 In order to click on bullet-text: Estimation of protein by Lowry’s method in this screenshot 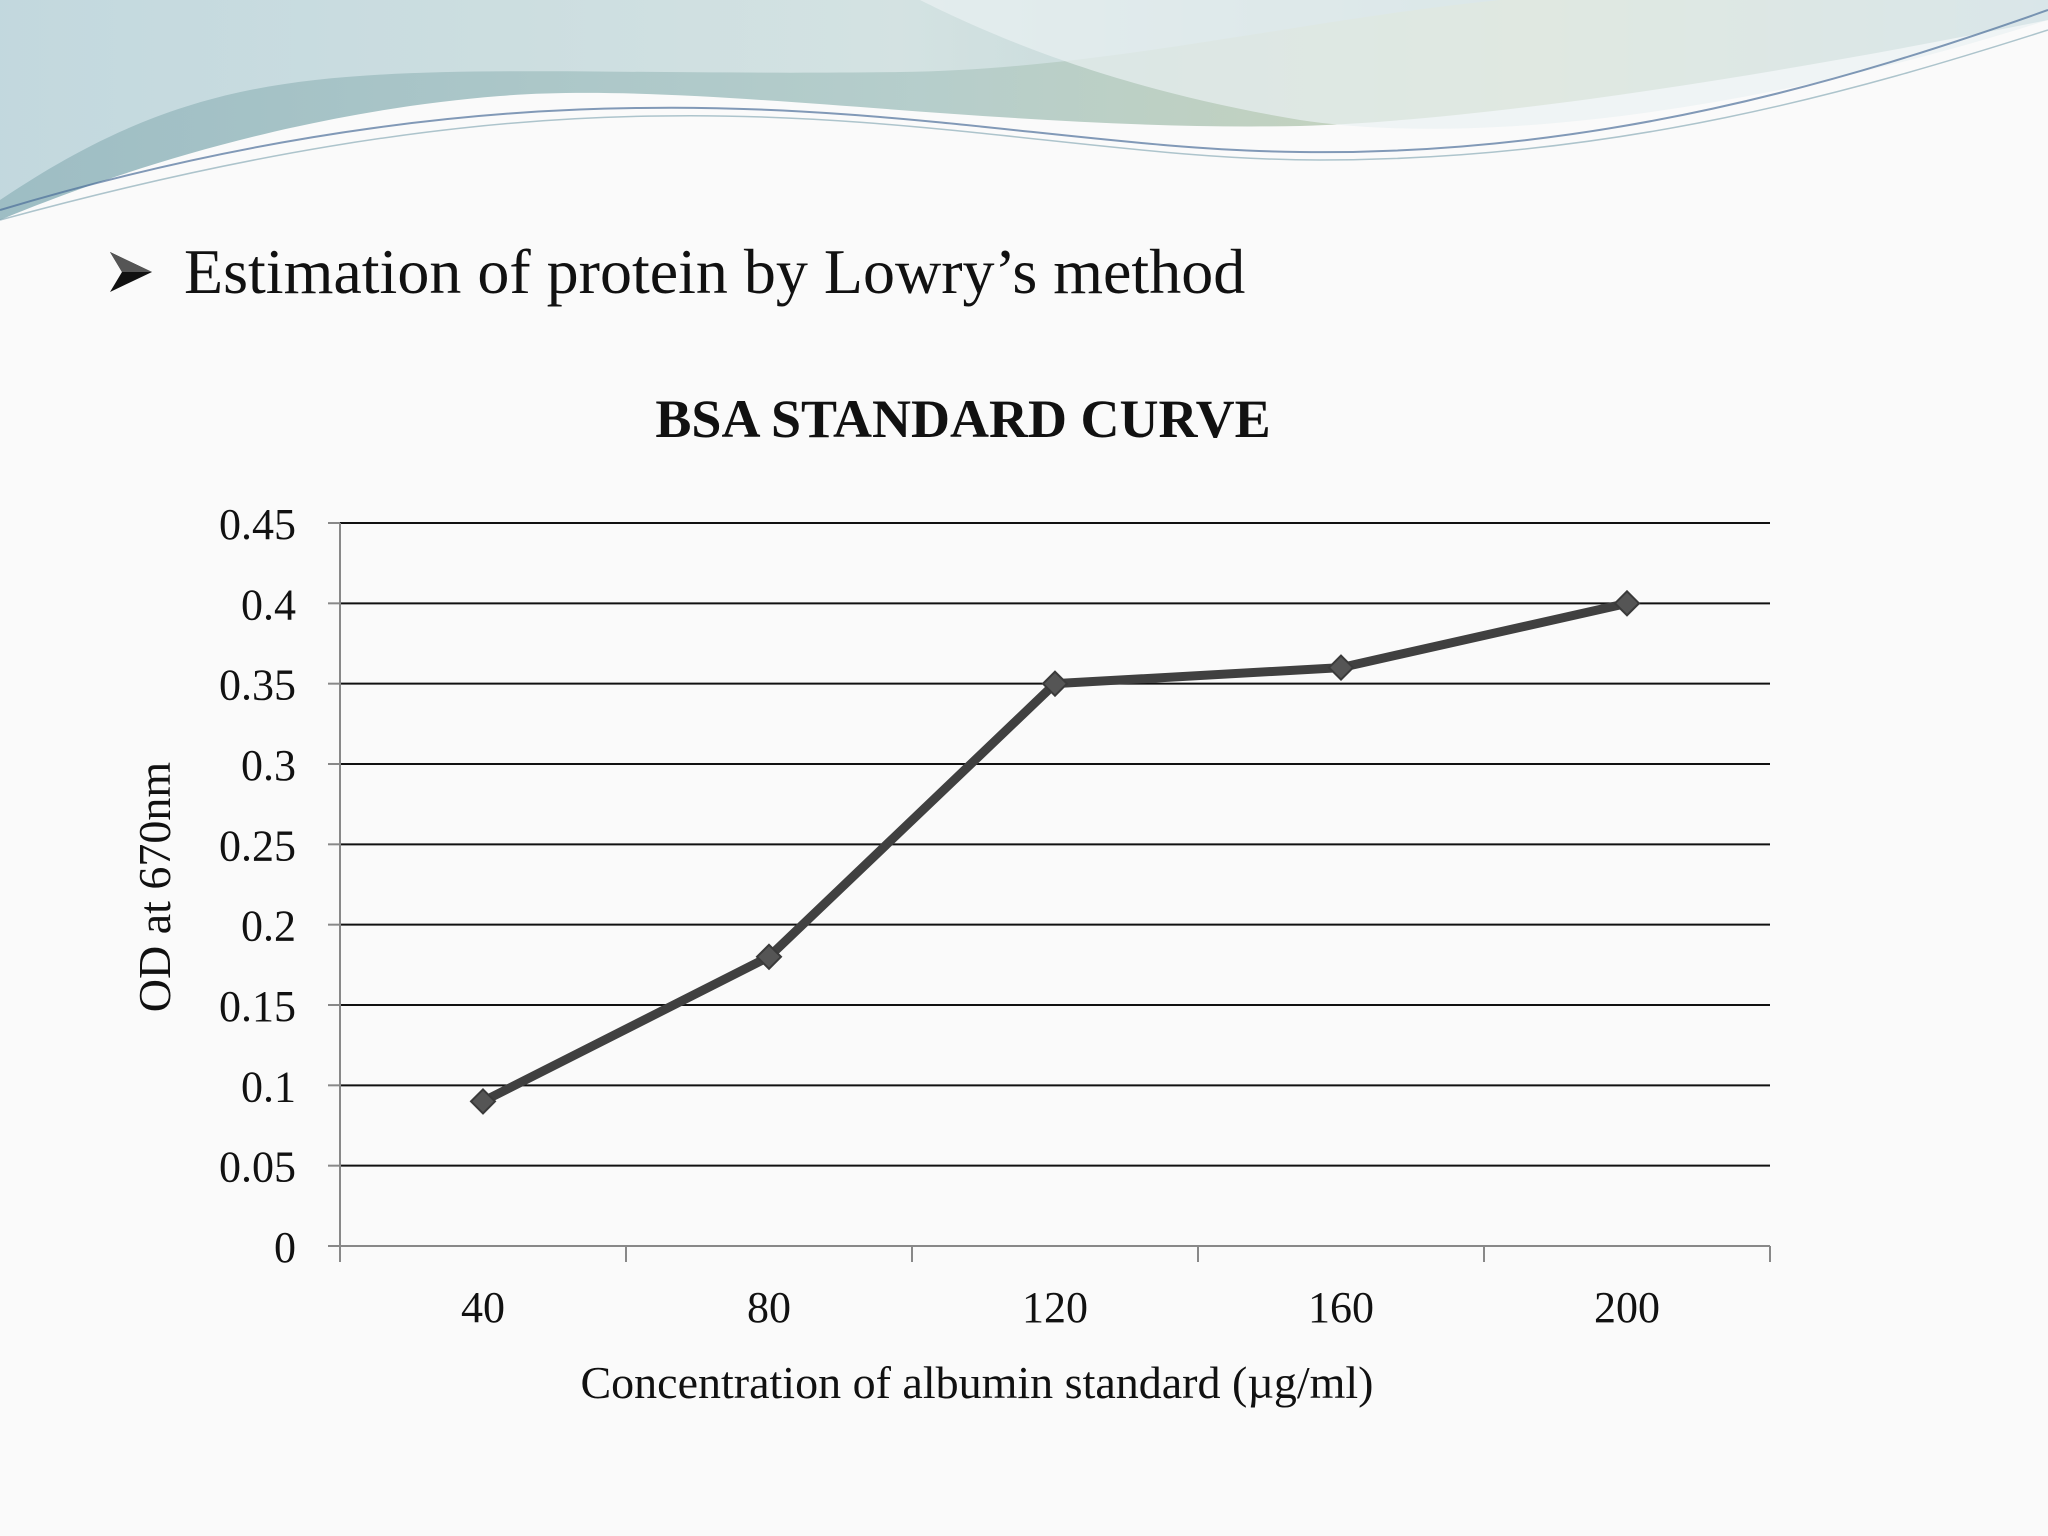, I will do `click(715, 271)`.